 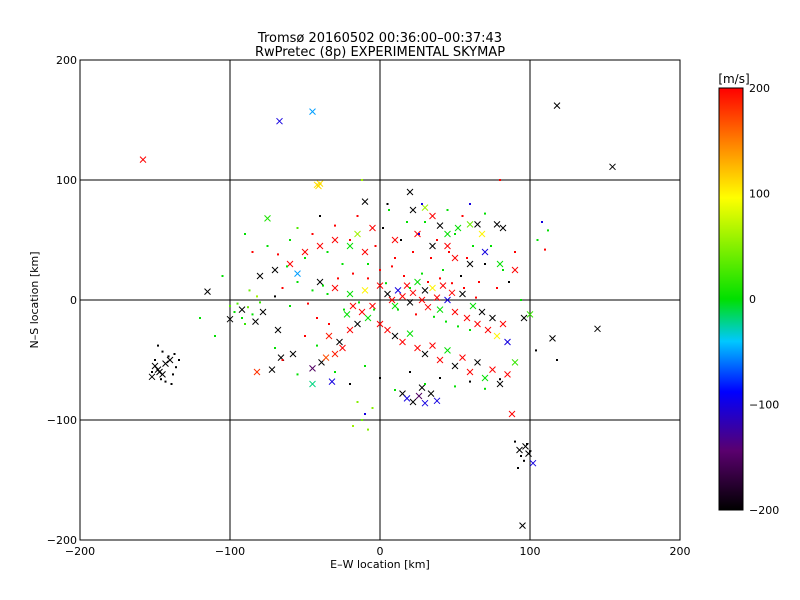 What do you see at coordinates (34, 299) in the screenshot?
I see `y-axis-label: N–S location [km]` at bounding box center [34, 299].